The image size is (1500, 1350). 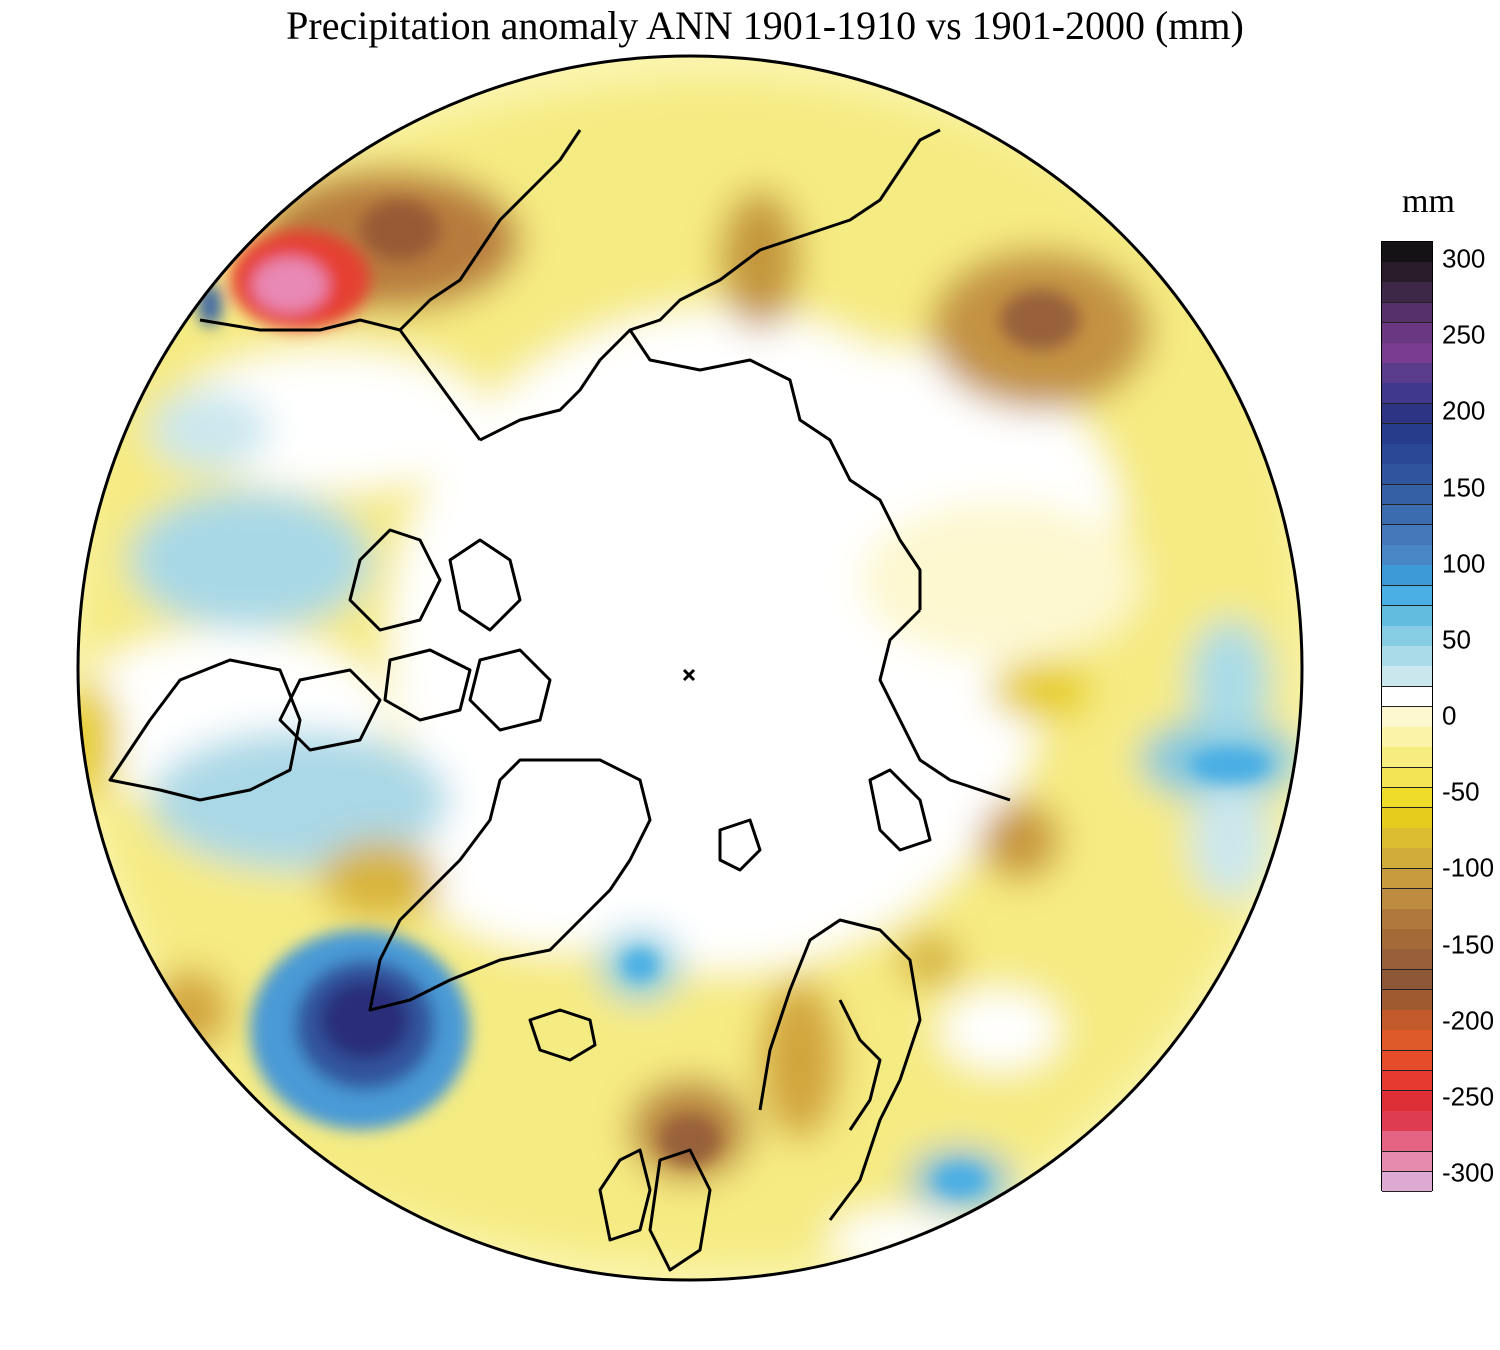 I want to click on colorbar-tick-label: 200, so click(x=1464, y=410).